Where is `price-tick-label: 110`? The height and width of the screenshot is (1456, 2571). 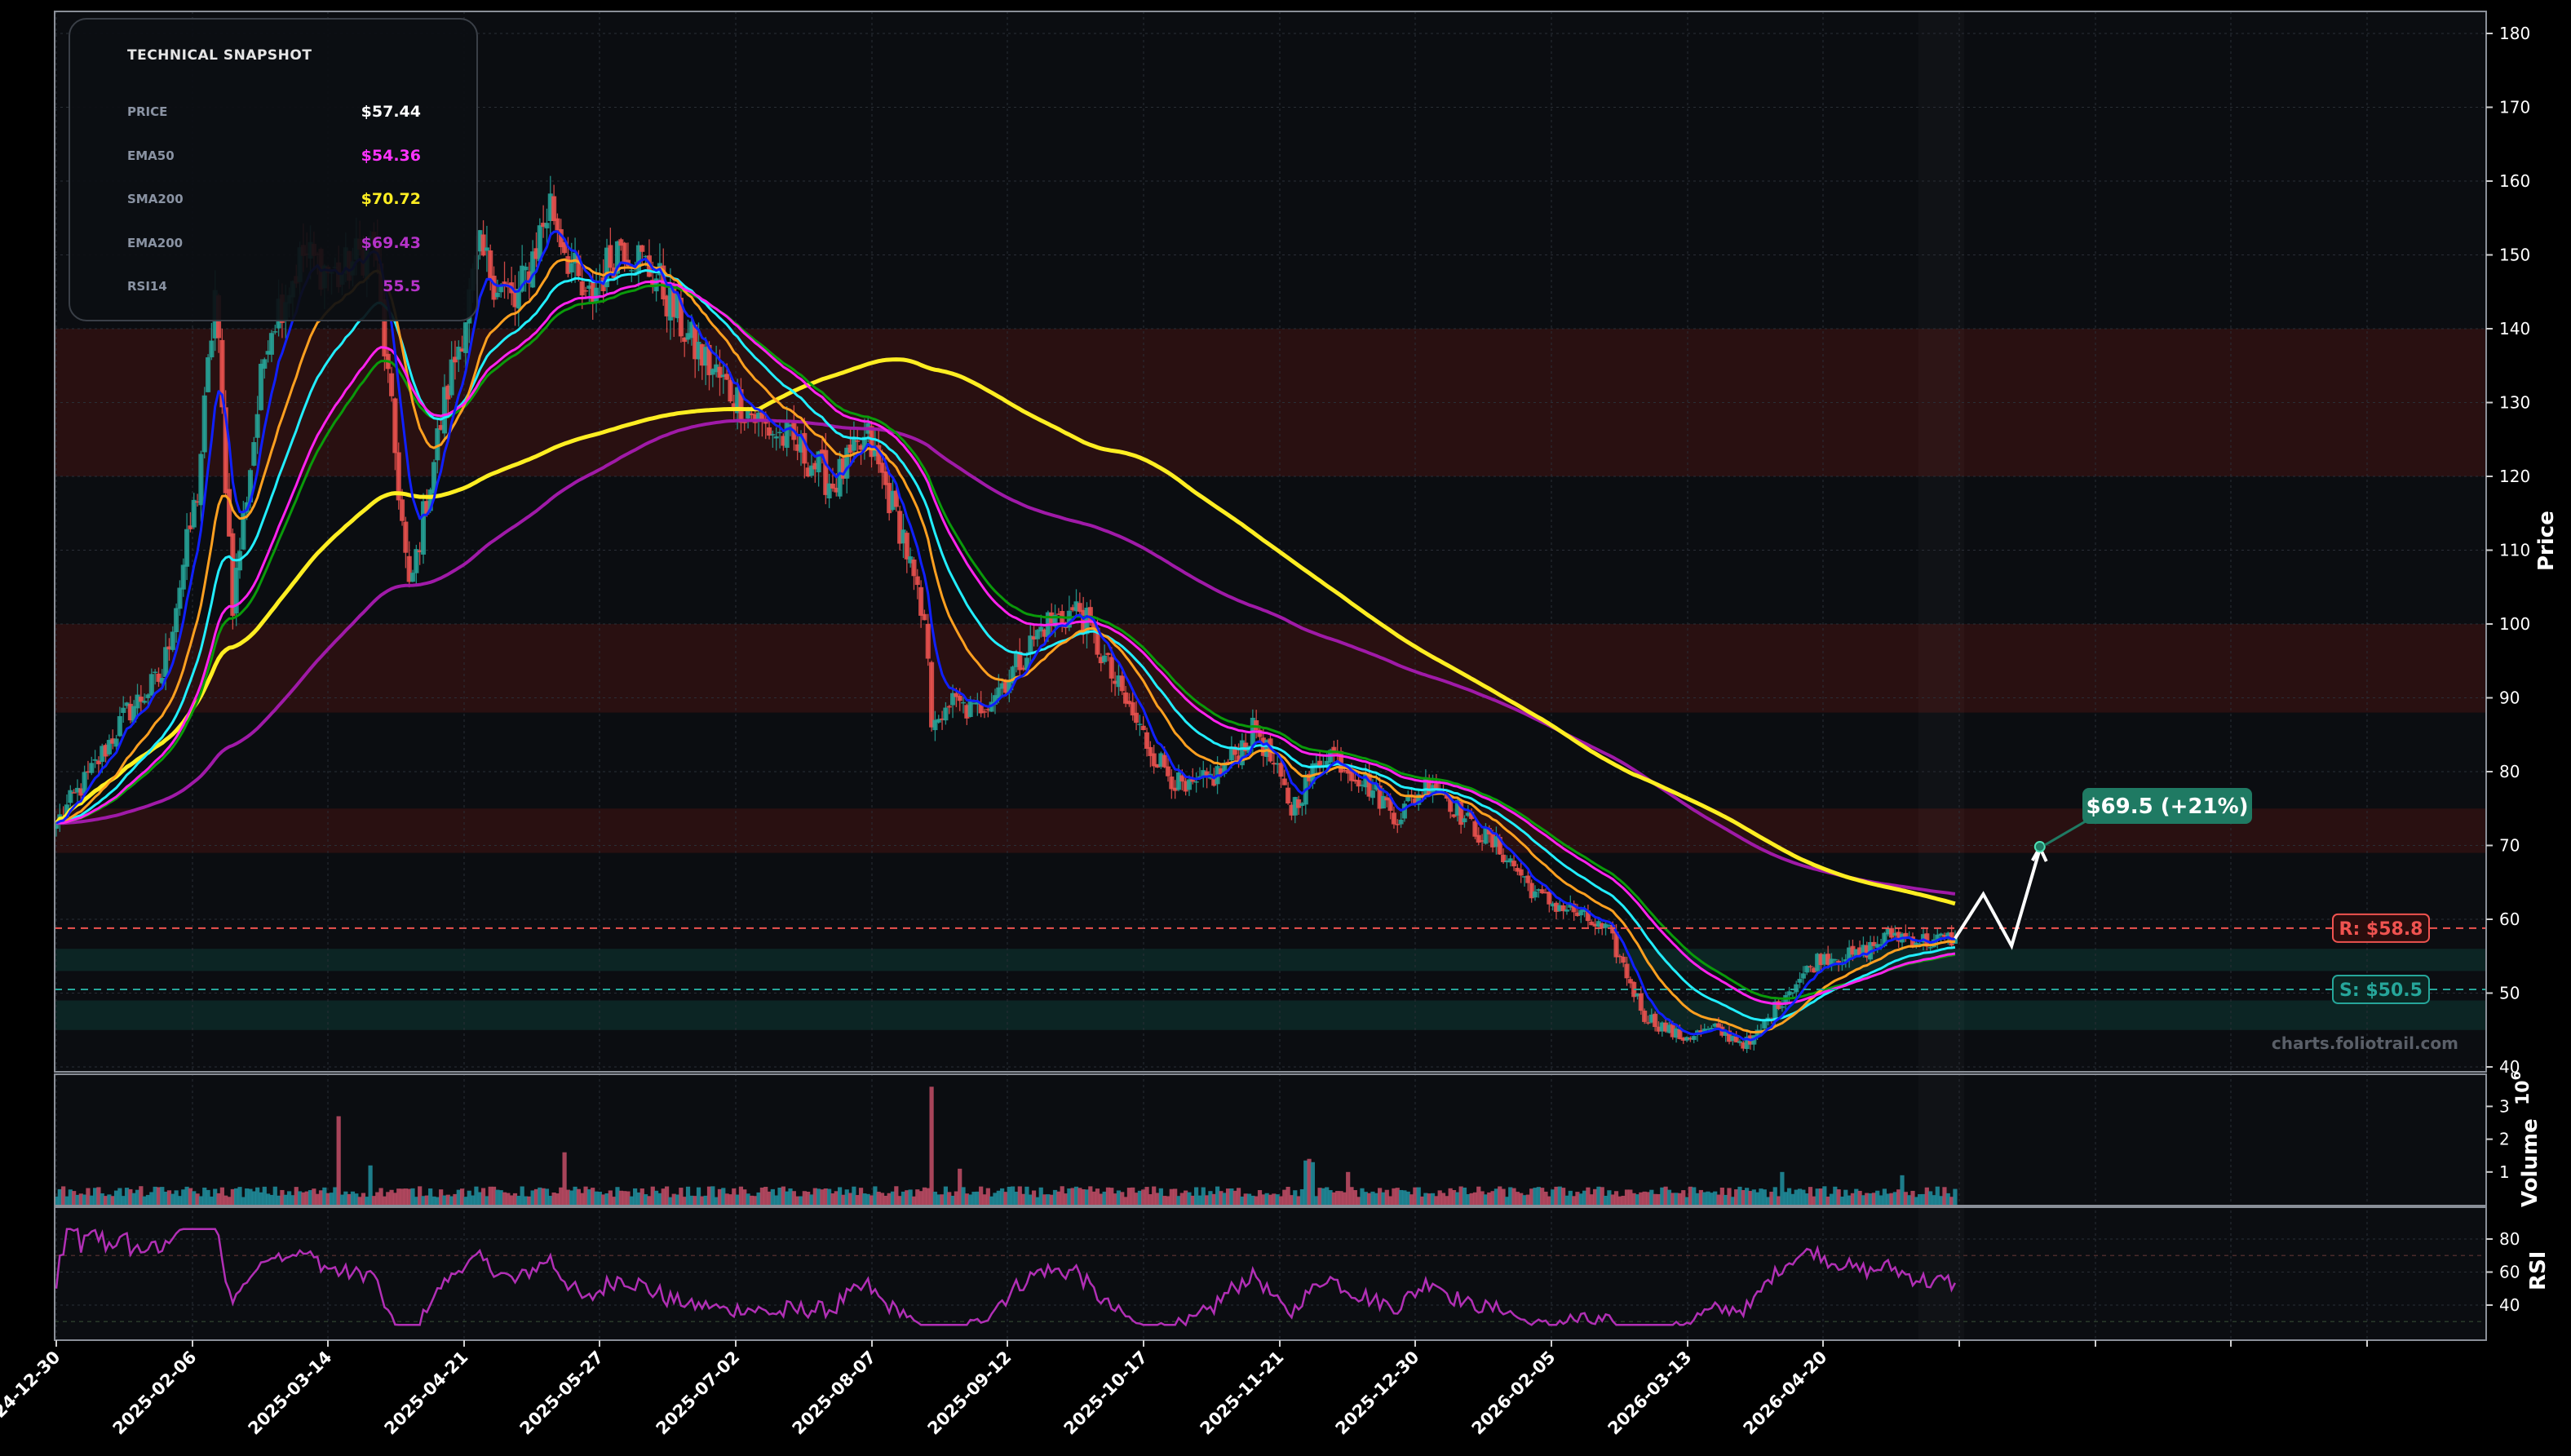 price-tick-label: 110 is located at coordinates (2514, 551).